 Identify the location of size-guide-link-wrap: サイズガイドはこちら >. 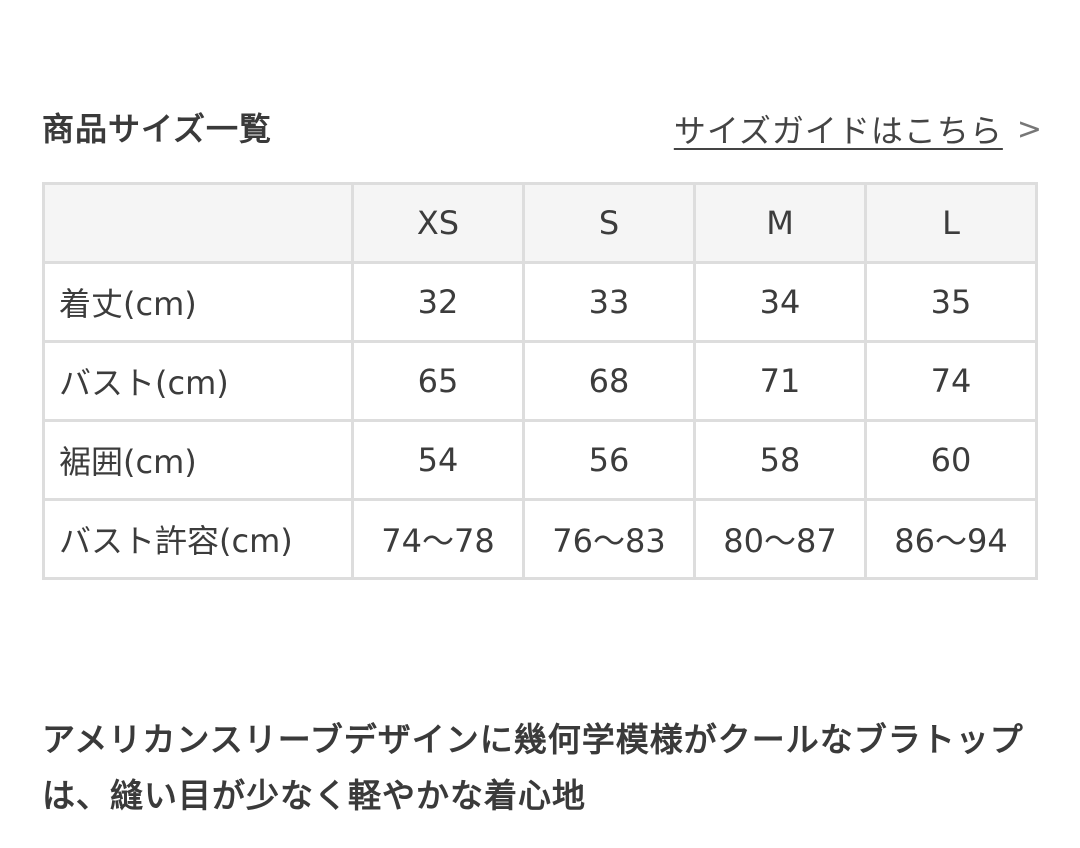
(858, 129).